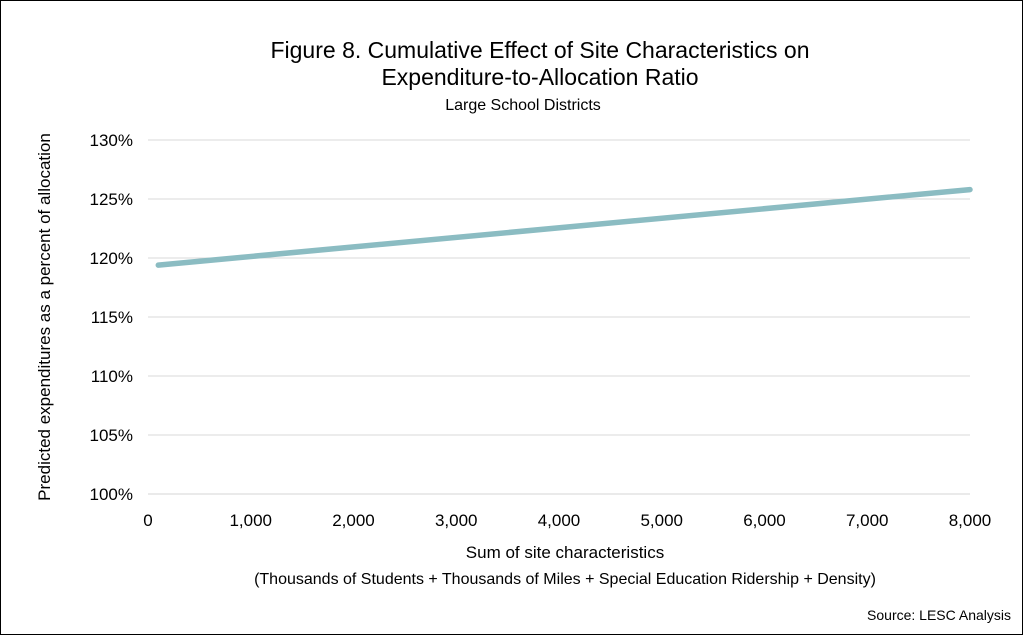 The height and width of the screenshot is (635, 1023). Describe the element at coordinates (111, 199) in the screenshot. I see `y-tick-label: 125%` at that location.